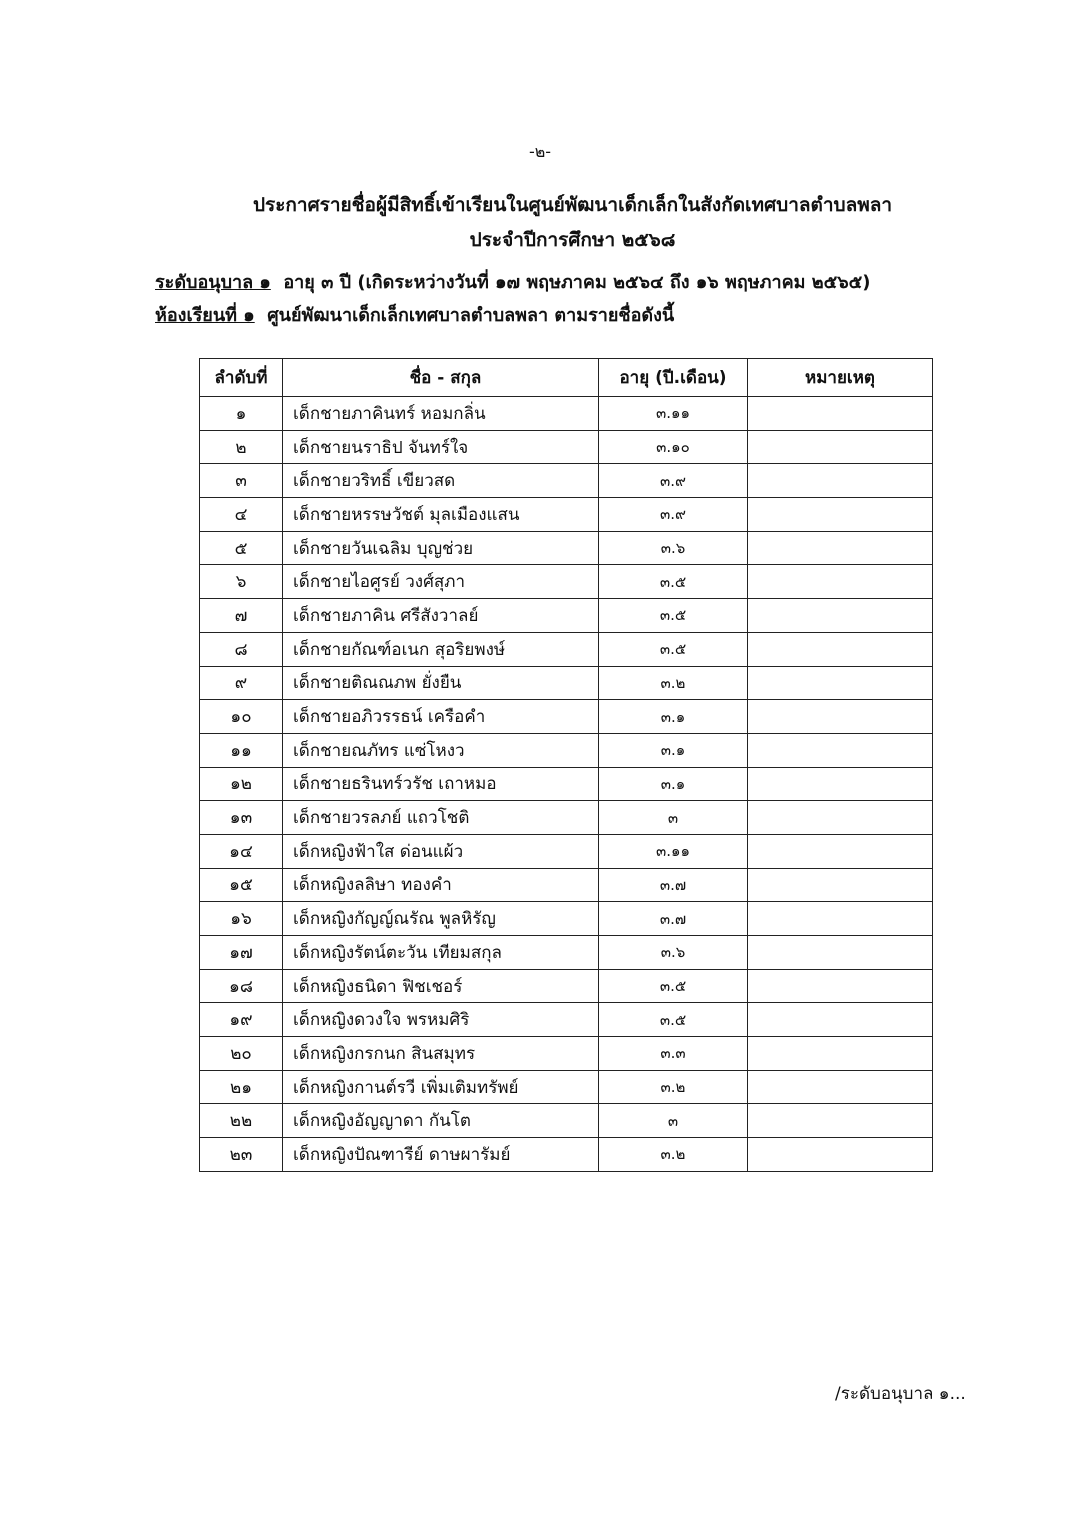 This screenshot has height=1527, width=1080. I want to click on cell-age: ๓.๑๐, so click(673, 447).